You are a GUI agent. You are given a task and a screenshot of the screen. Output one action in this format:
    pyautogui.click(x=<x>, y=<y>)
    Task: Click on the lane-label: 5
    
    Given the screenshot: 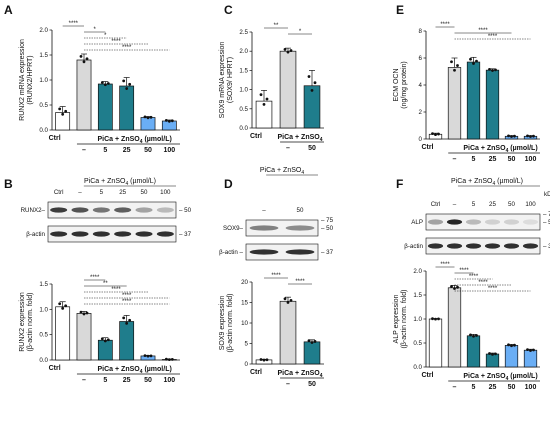 What is the action you would take?
    pyautogui.click(x=474, y=204)
    